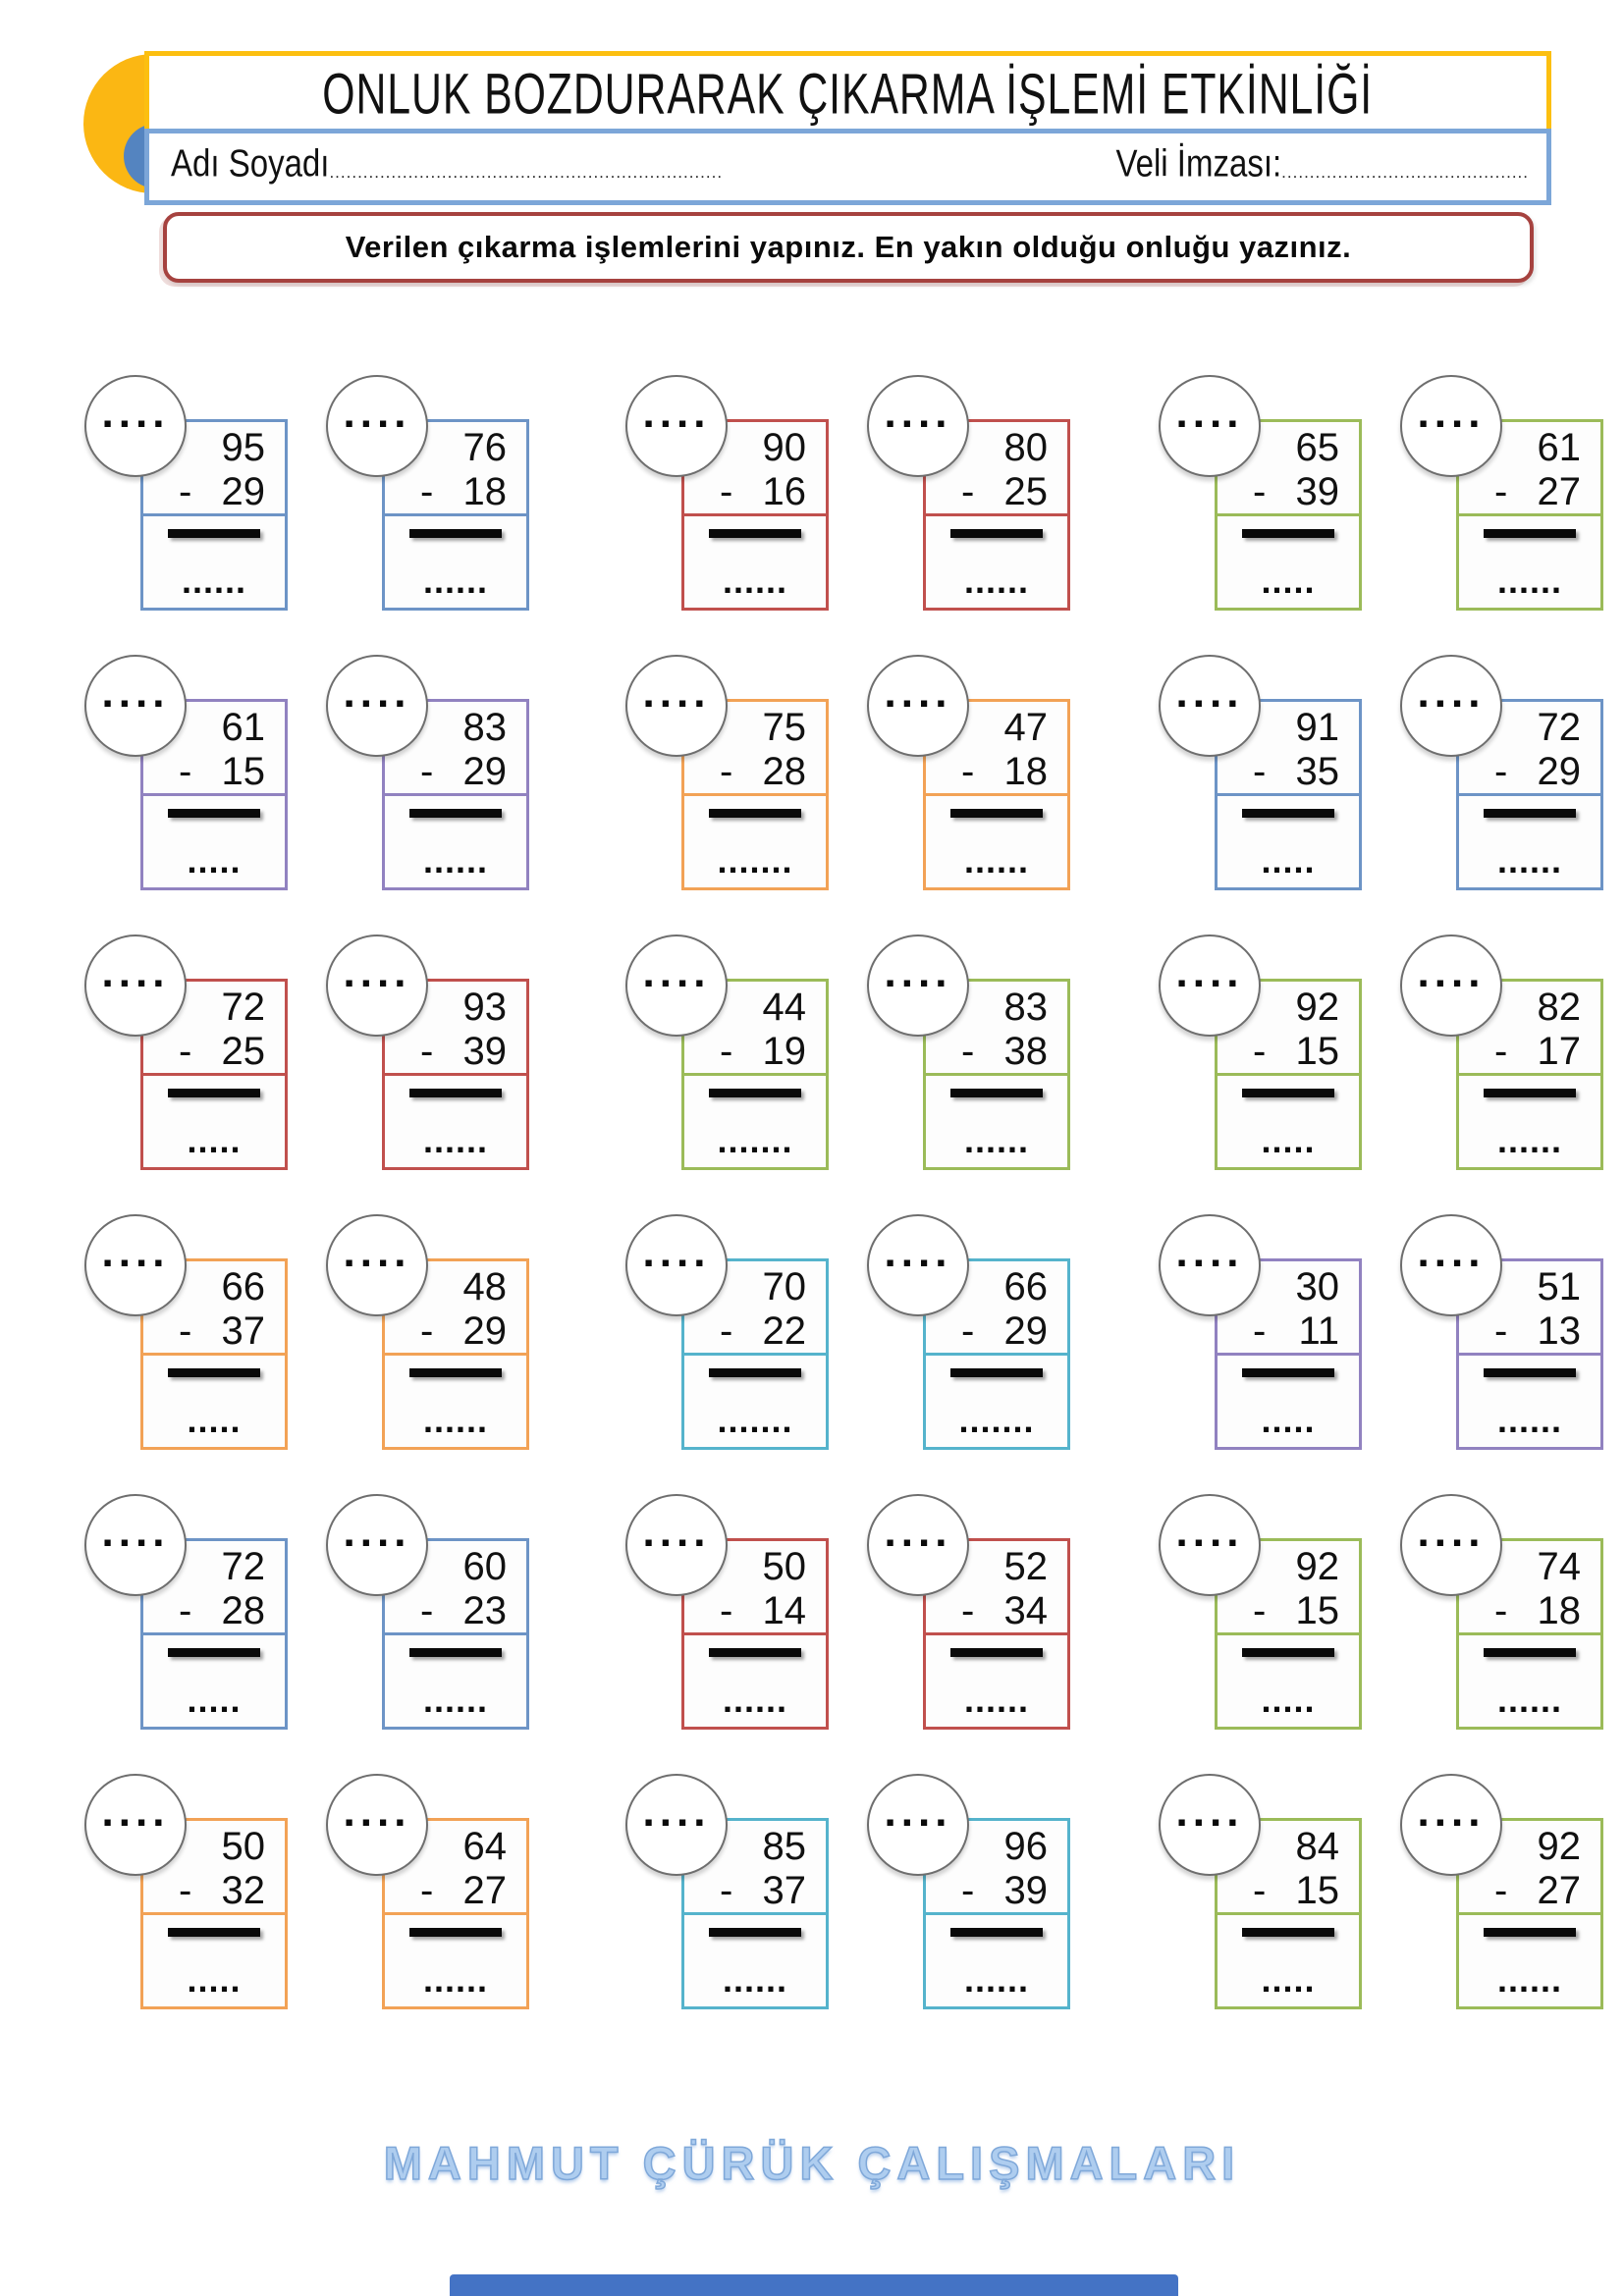  I want to click on subtraction-line: -19, so click(763, 1052).